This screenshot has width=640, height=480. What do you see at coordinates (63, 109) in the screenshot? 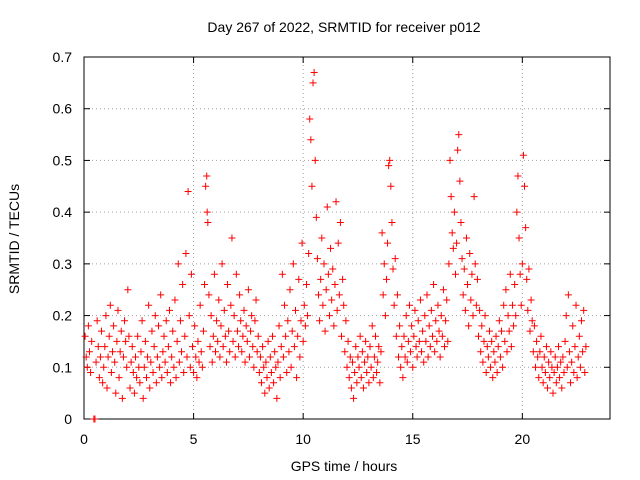
I see `y-tick-label: 0.6` at bounding box center [63, 109].